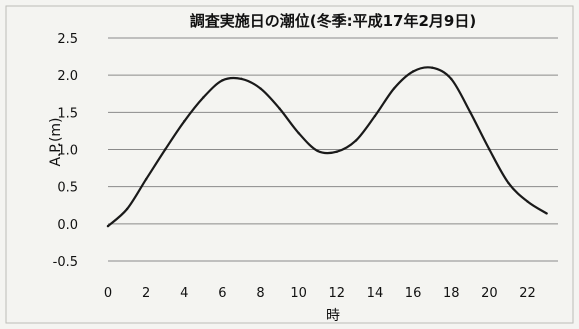  What do you see at coordinates (67, 39) in the screenshot?
I see `y-tick-label: 2.5` at bounding box center [67, 39].